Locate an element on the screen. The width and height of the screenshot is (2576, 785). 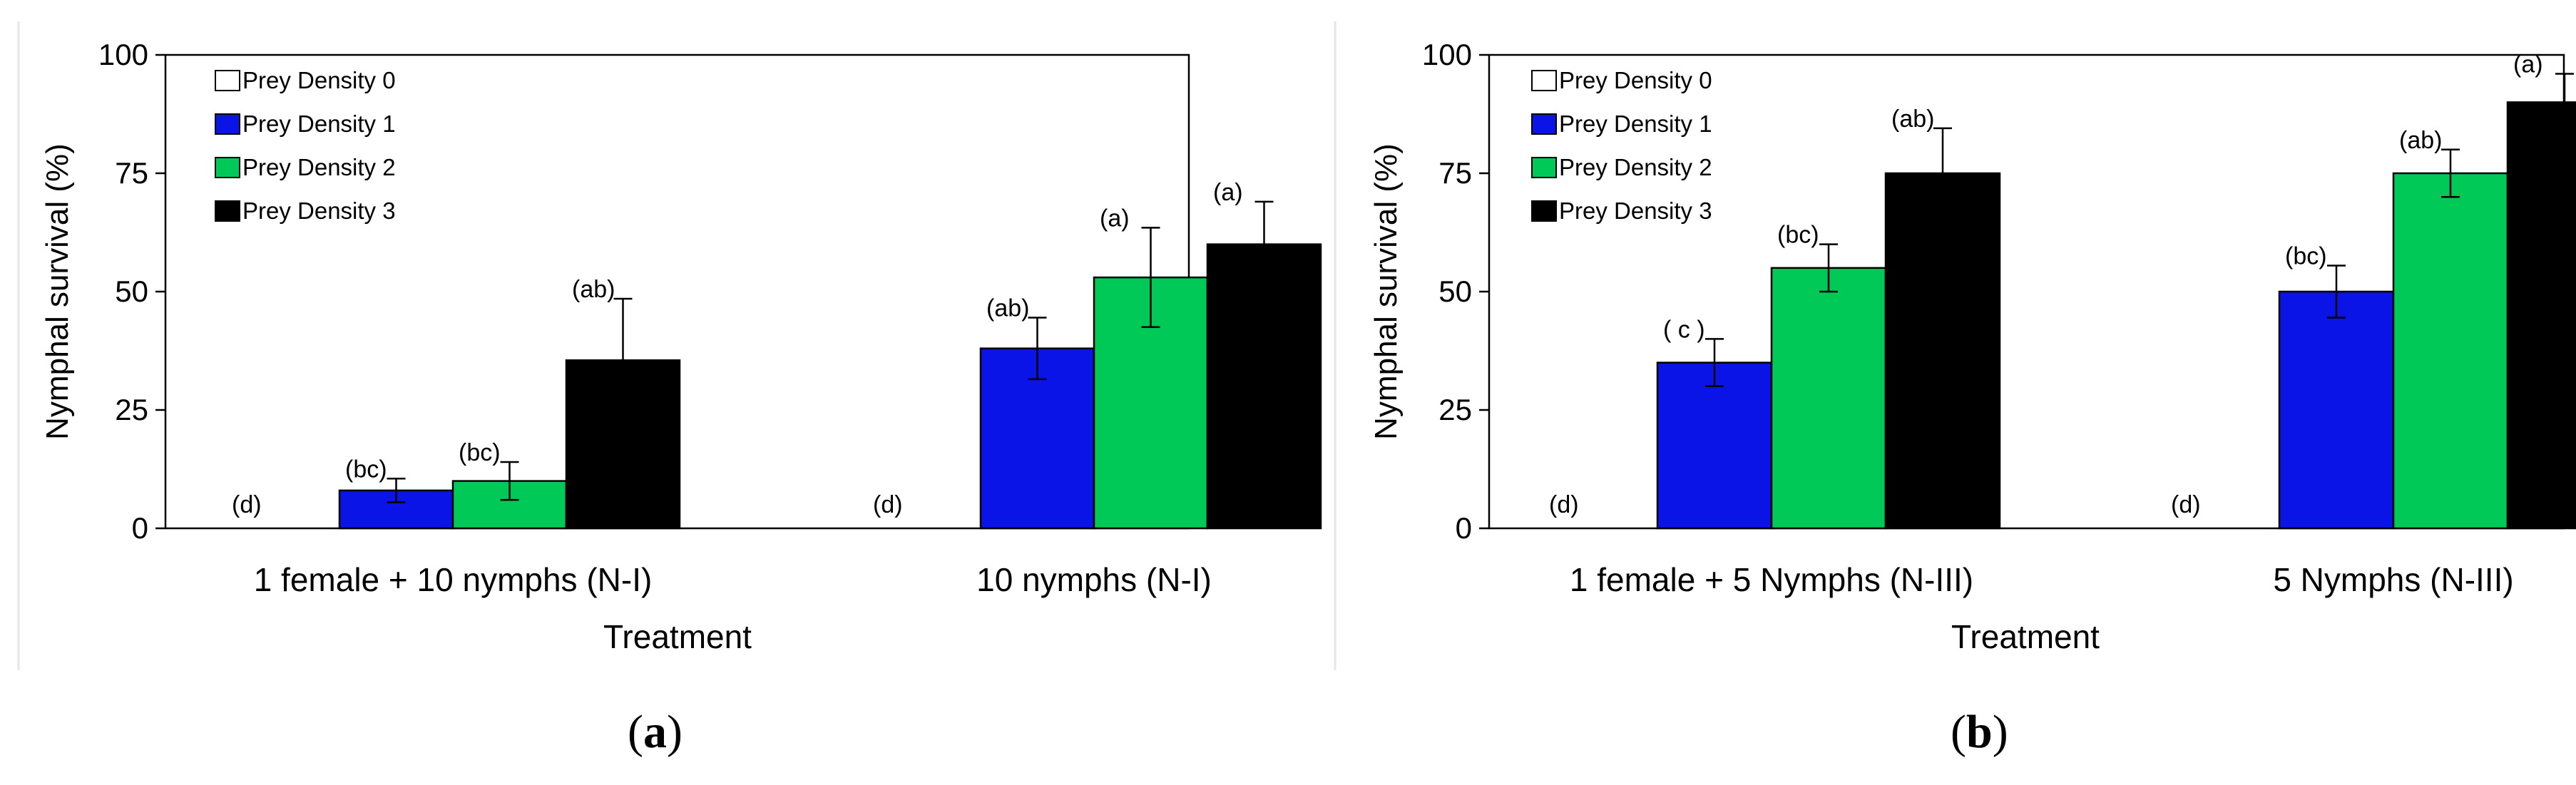
x-tick-label: 10 nymphs (N-I) is located at coordinates (1094, 579).